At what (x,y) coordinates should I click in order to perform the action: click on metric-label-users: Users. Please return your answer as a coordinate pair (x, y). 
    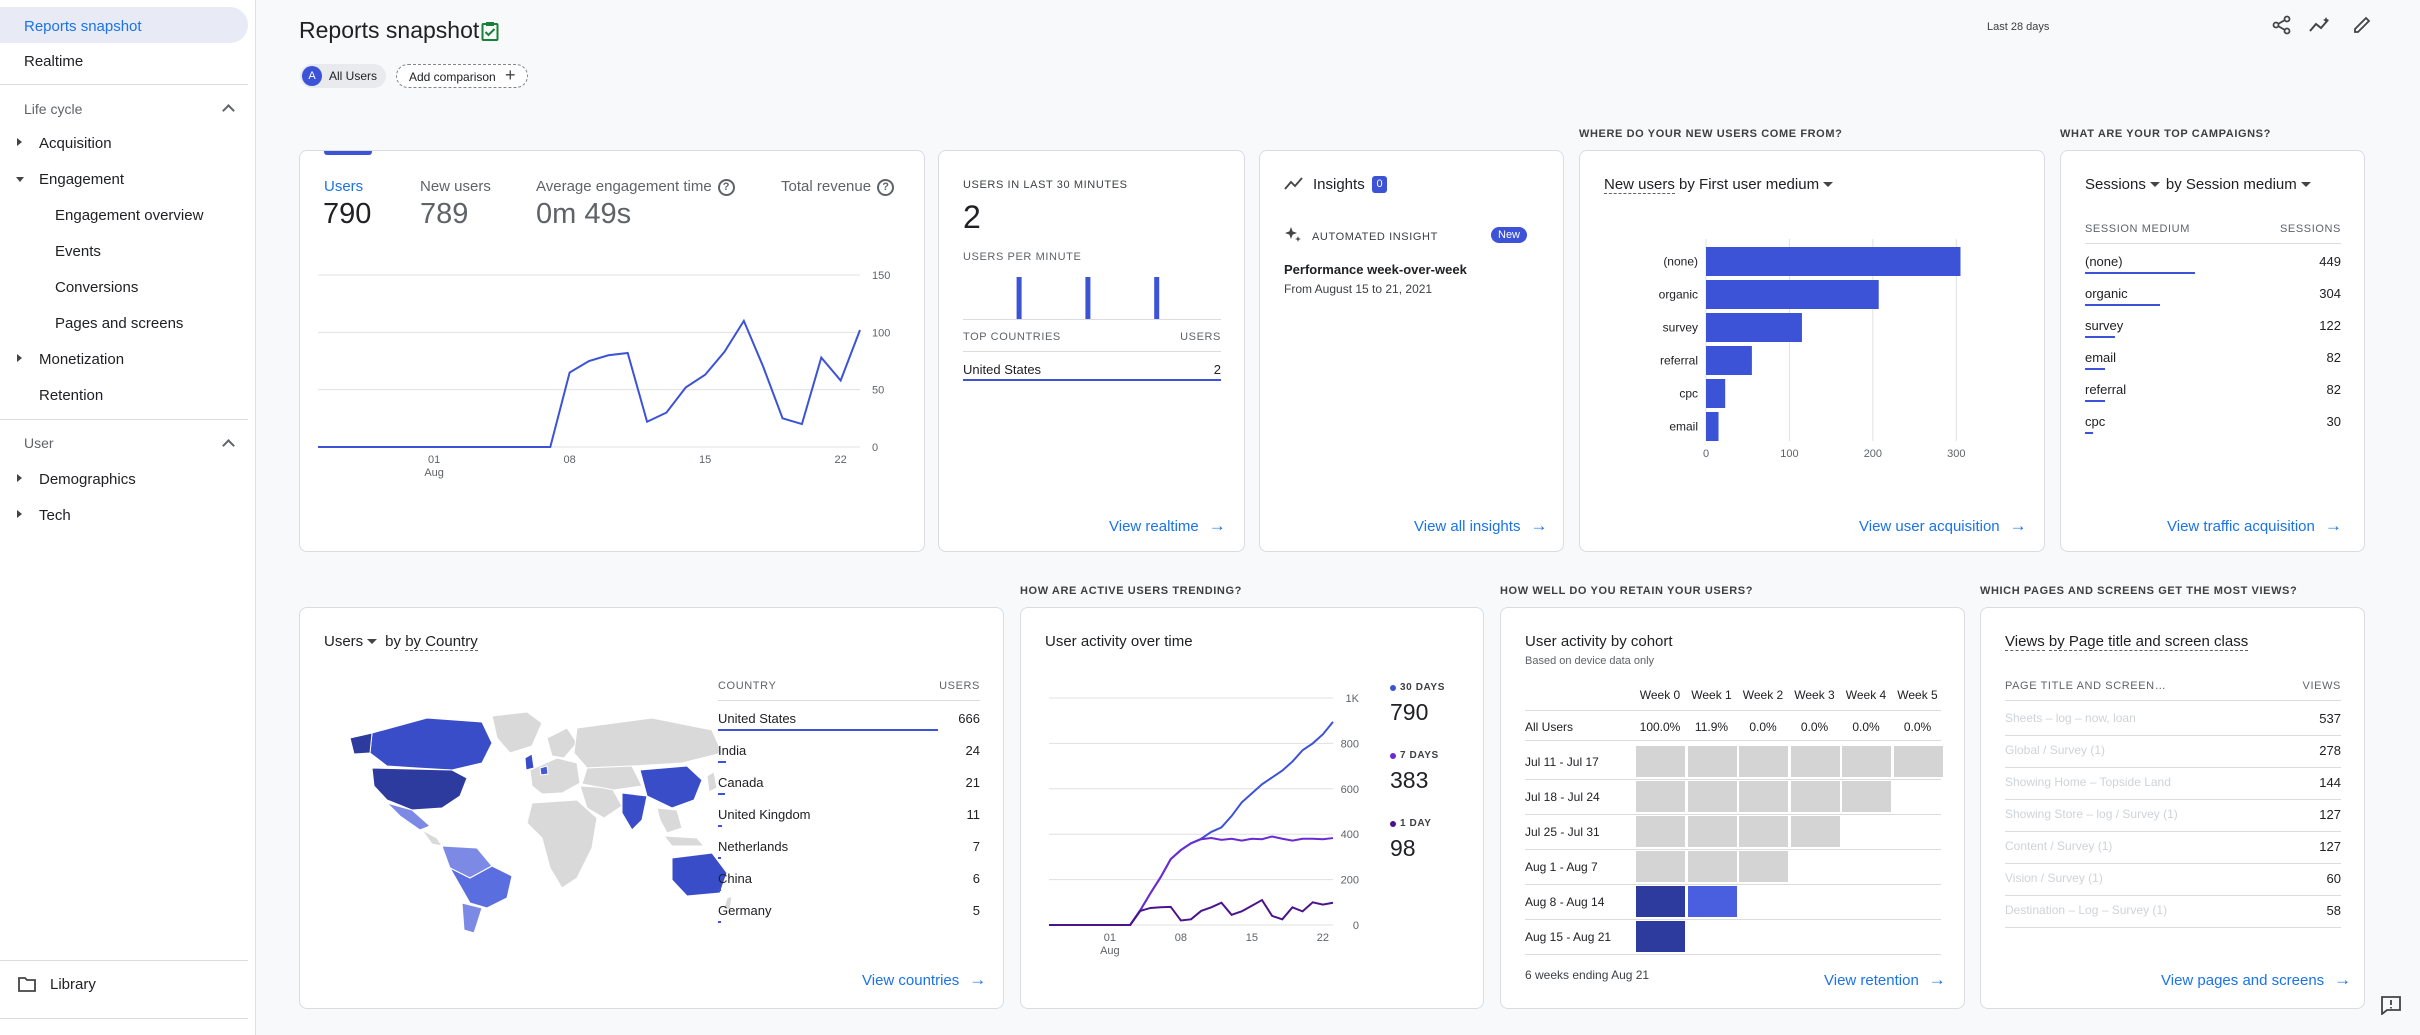
    Looking at the image, I should click on (344, 186).